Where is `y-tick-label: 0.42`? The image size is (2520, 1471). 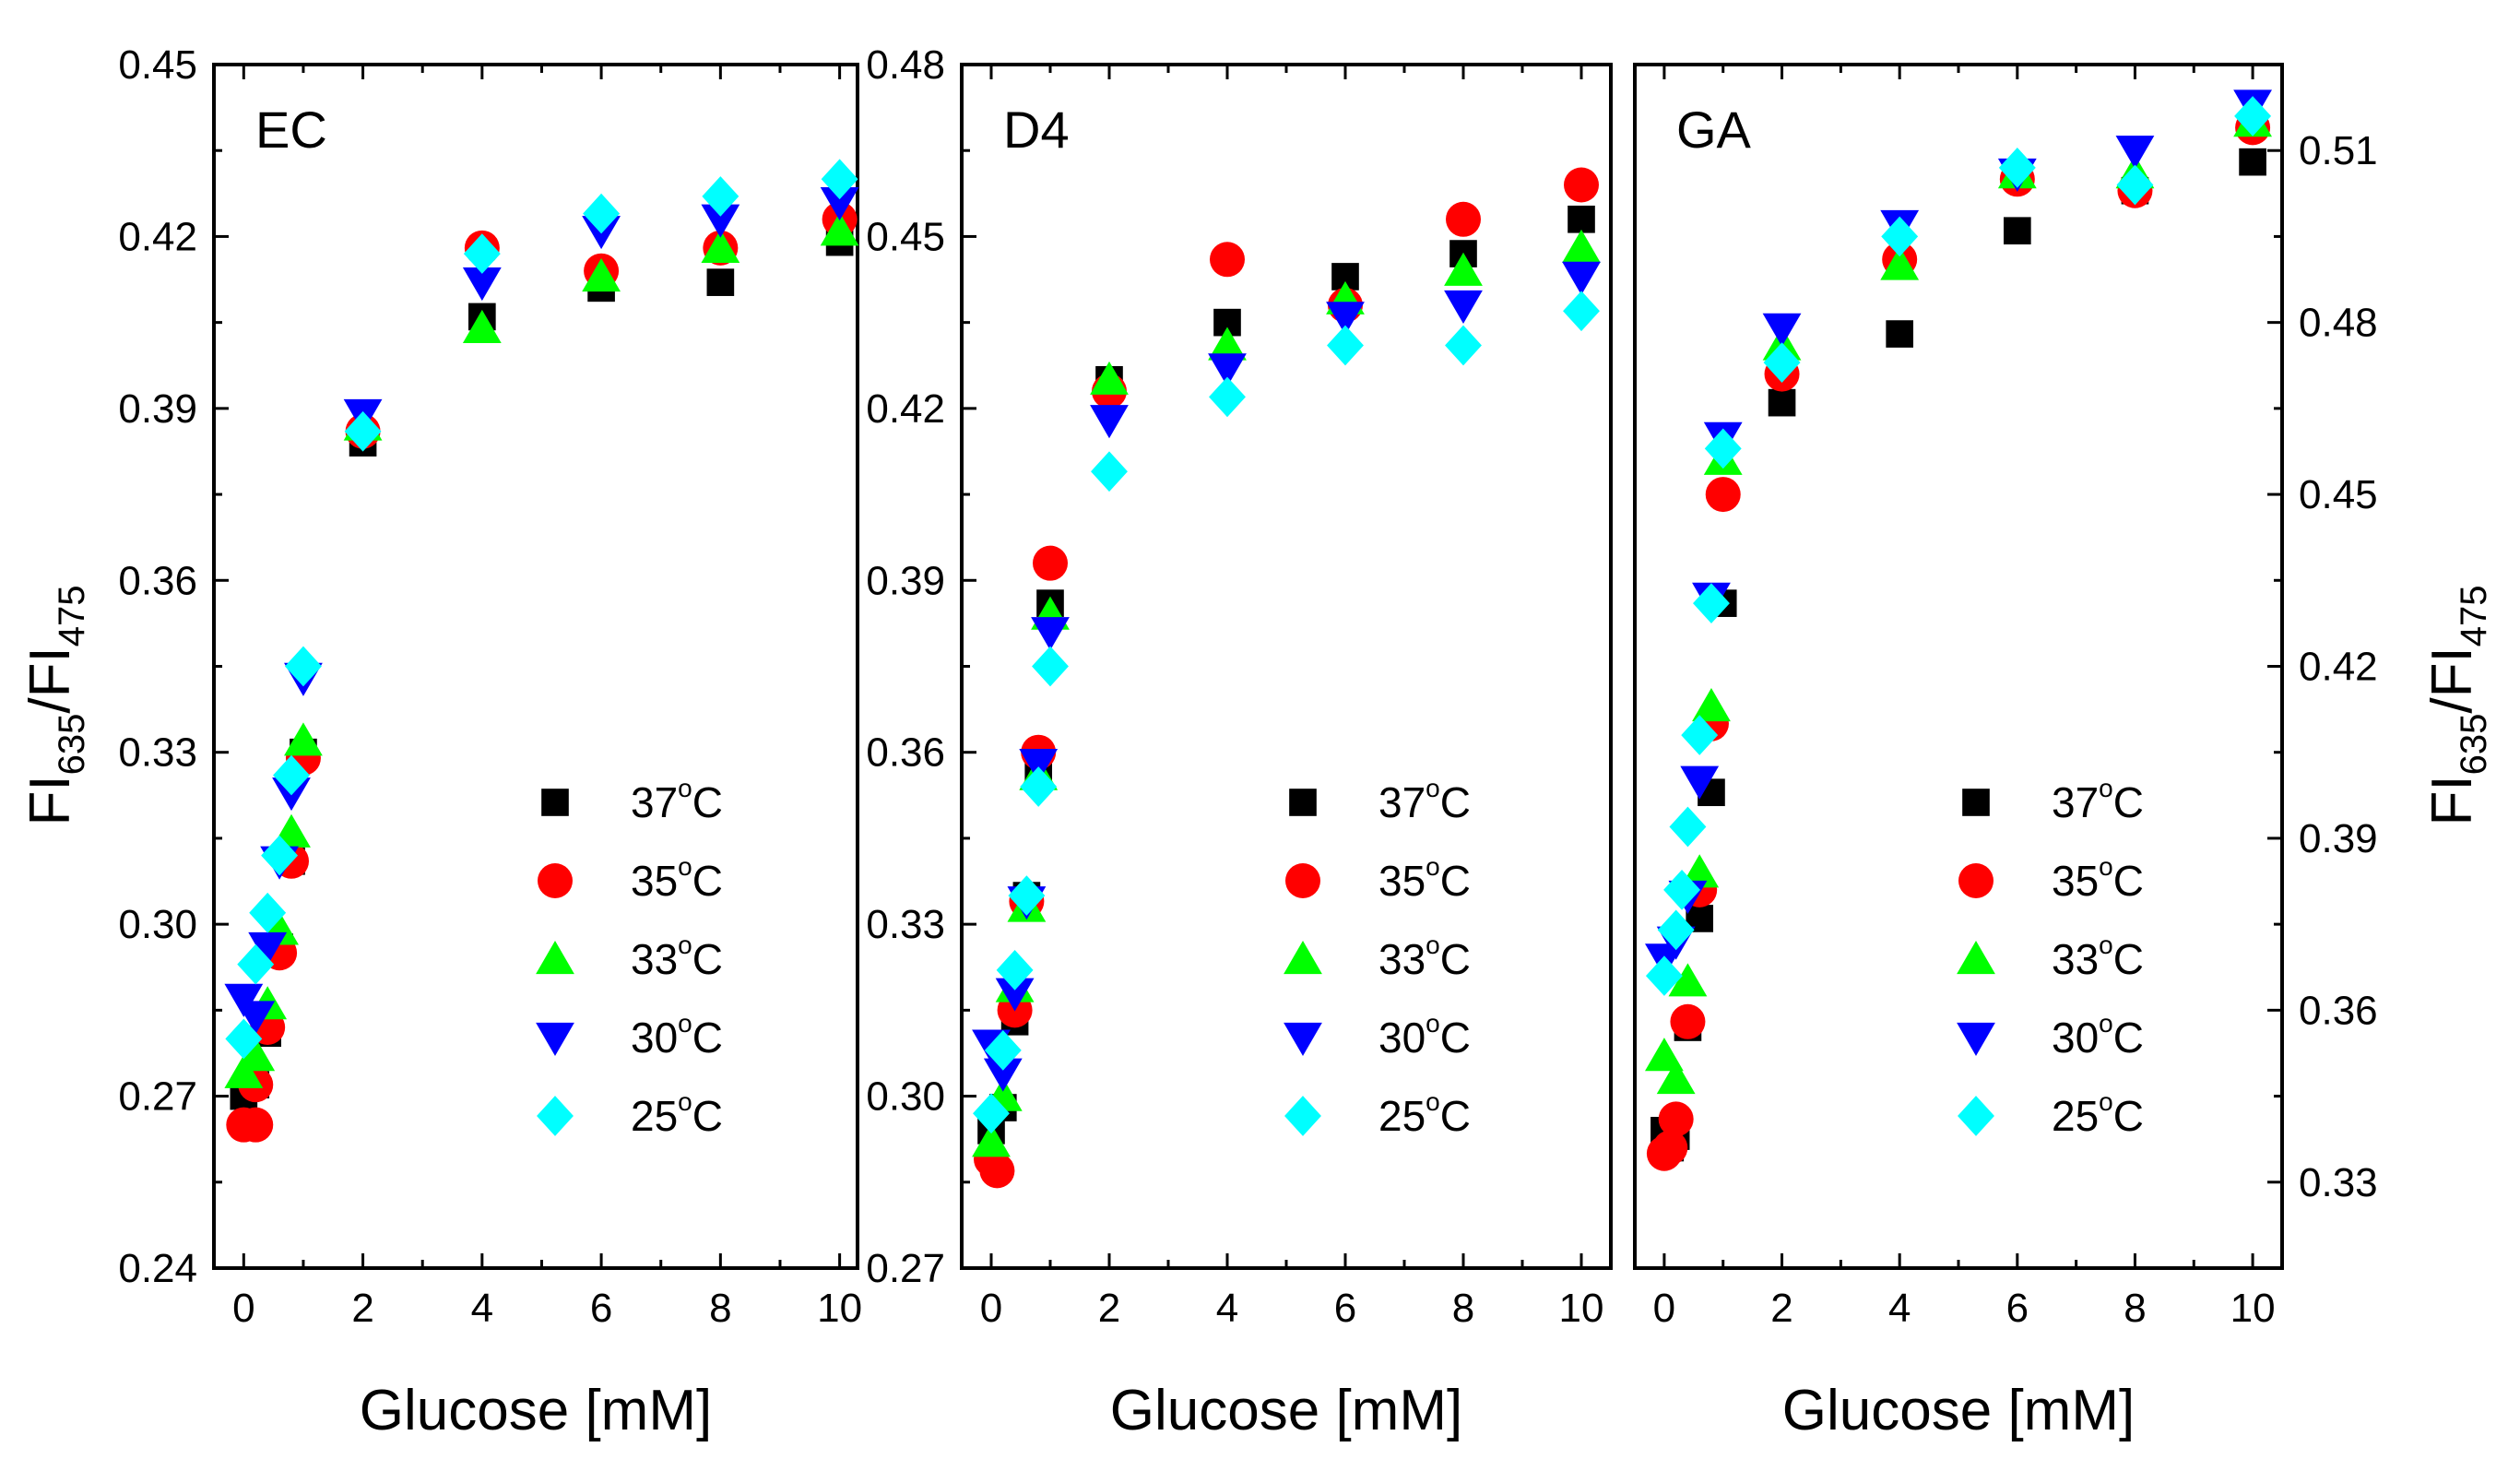 y-tick-label: 0.42 is located at coordinates (905, 409).